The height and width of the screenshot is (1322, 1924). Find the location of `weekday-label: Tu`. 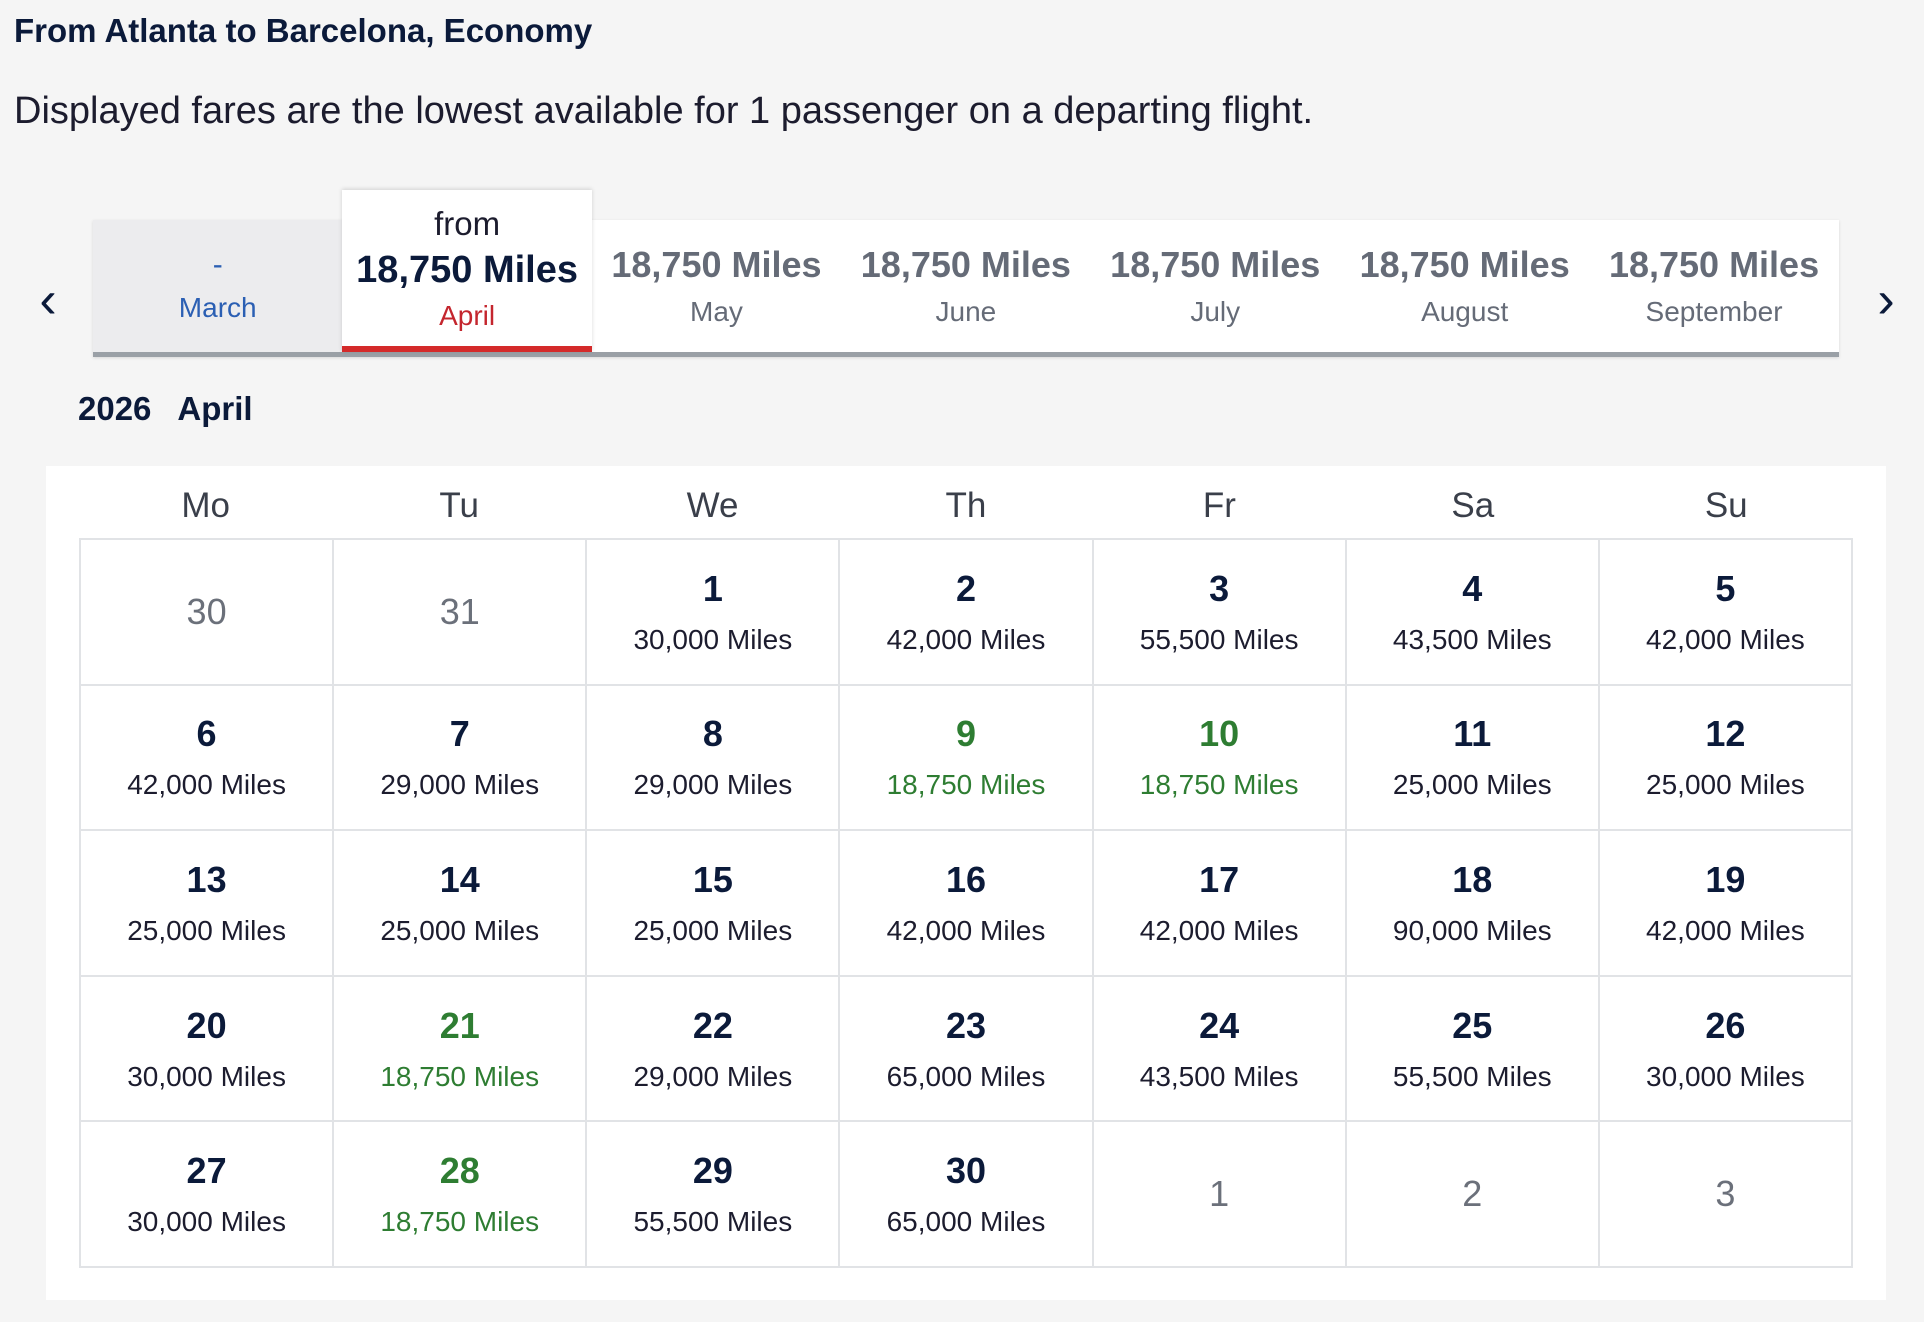

weekday-label: Tu is located at coordinates (459, 505).